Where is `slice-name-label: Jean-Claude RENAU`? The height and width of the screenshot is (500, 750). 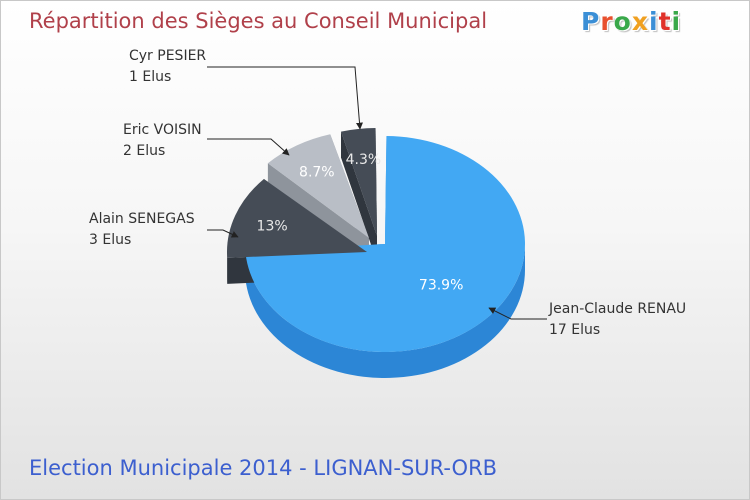 slice-name-label: Jean-Claude RENAU is located at coordinates (617, 309).